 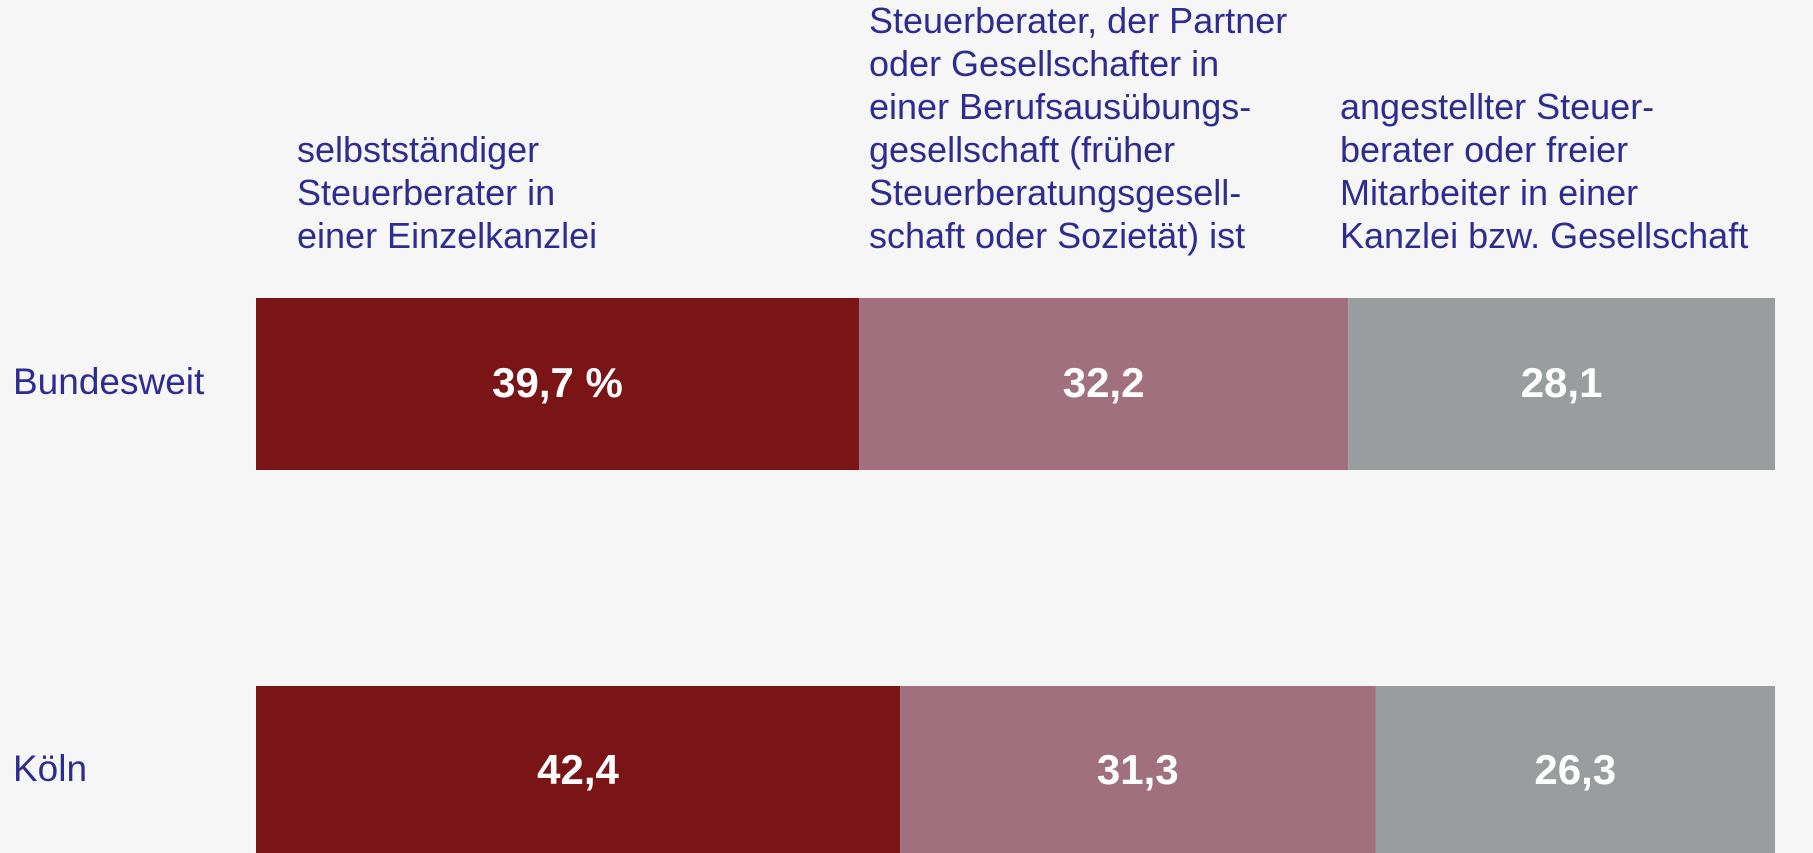 I want to click on value-label: 42,4, so click(x=578, y=769).